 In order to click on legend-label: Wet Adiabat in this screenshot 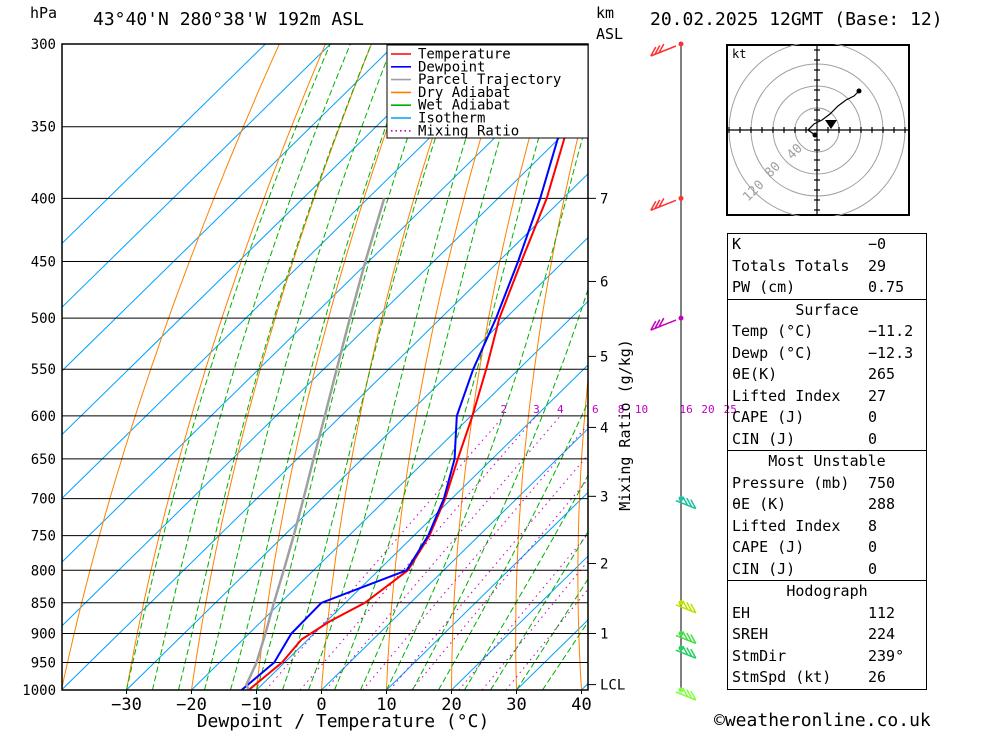, I will do `click(464, 106)`.